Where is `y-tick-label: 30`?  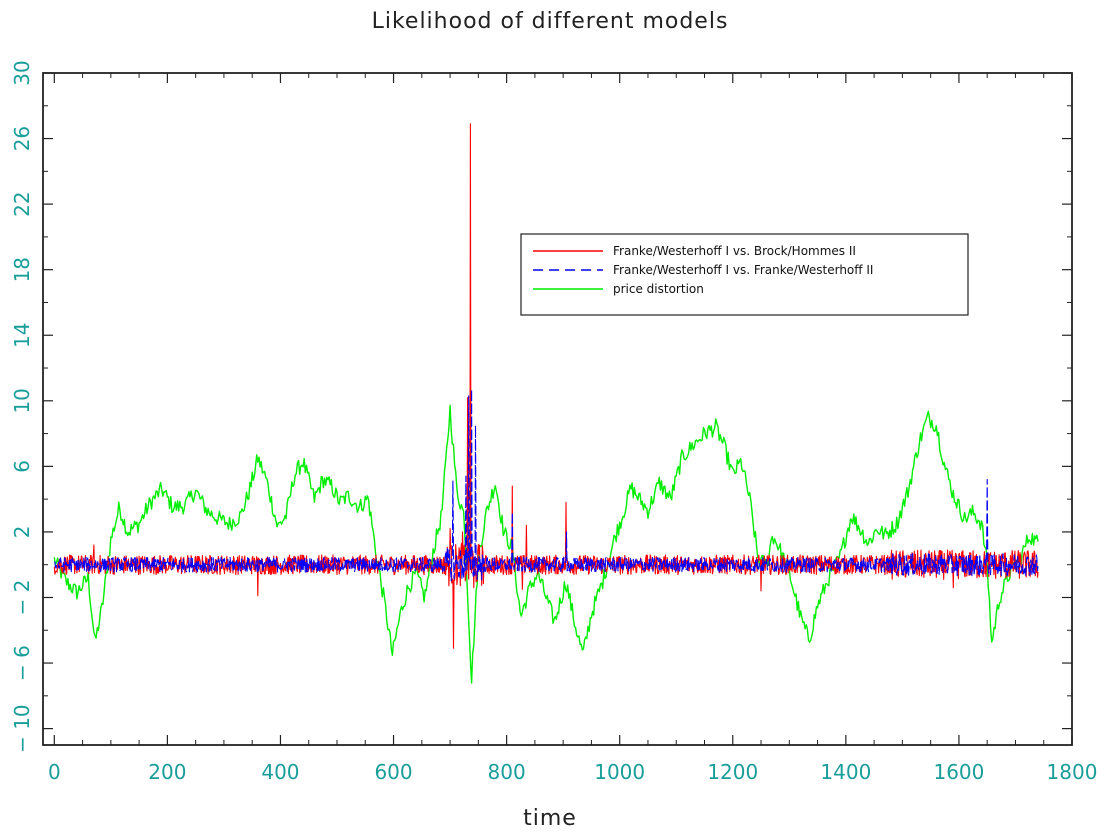
y-tick-label: 30 is located at coordinates (22, 72).